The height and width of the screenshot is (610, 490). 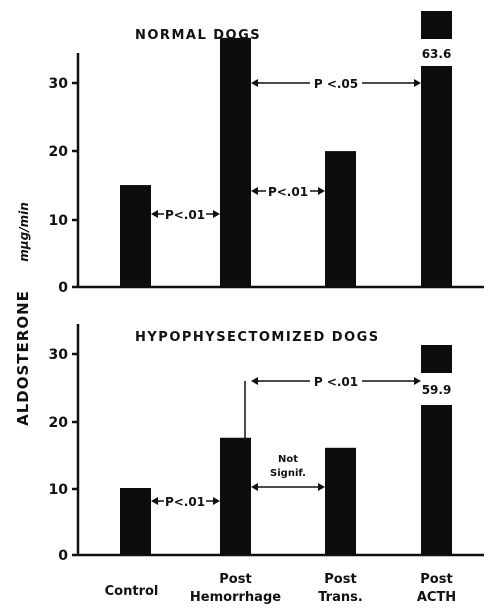 I want to click on y-axis-unit: mμg/min, so click(x=24, y=231).